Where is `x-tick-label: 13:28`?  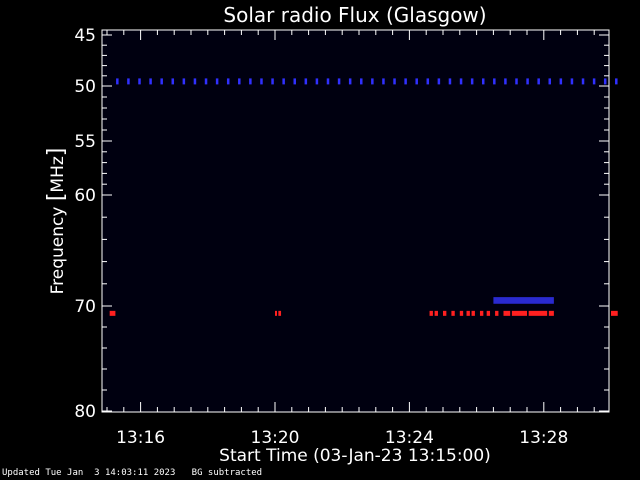 x-tick-label: 13:28 is located at coordinates (543, 438).